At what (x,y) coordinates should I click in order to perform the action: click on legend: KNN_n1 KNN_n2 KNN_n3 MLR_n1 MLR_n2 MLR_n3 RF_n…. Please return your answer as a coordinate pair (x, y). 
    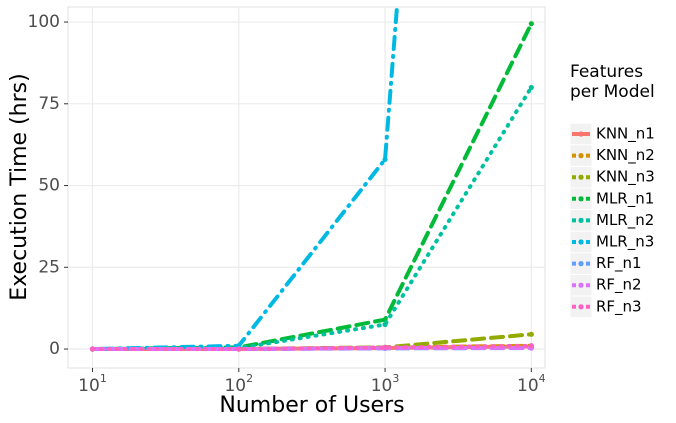
    Looking at the image, I should click on (612, 220).